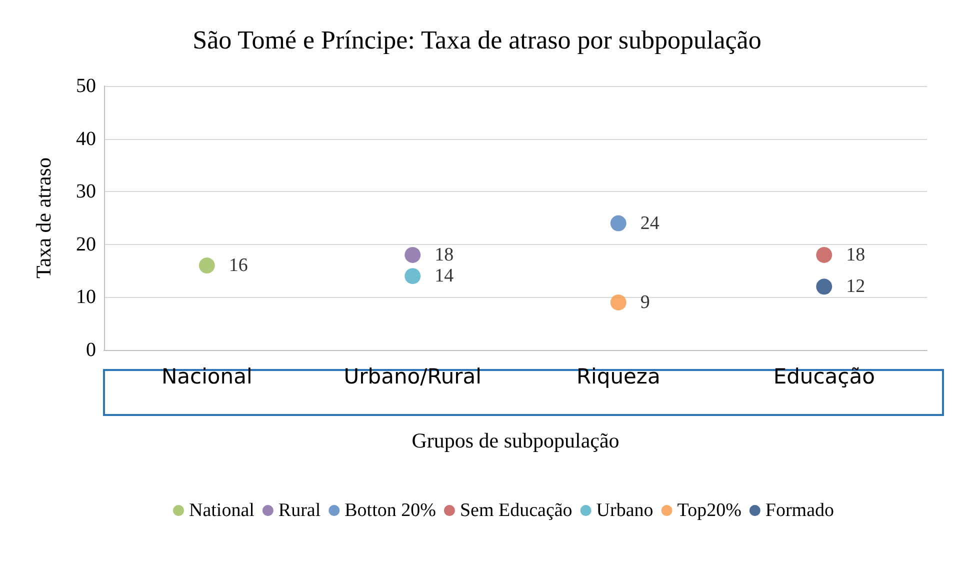 This screenshot has width=954, height=569. Describe the element at coordinates (44, 218) in the screenshot. I see `y-axis-title: Taxa de atraso` at that location.